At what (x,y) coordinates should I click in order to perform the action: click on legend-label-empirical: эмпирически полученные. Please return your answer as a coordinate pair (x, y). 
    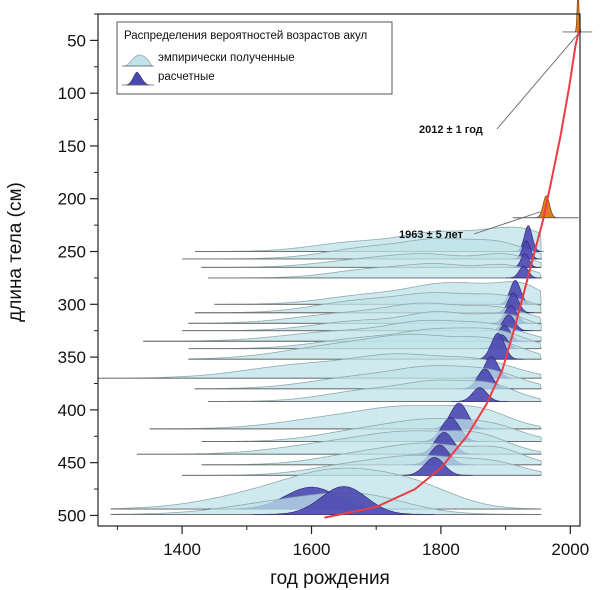
    Looking at the image, I should click on (226, 58).